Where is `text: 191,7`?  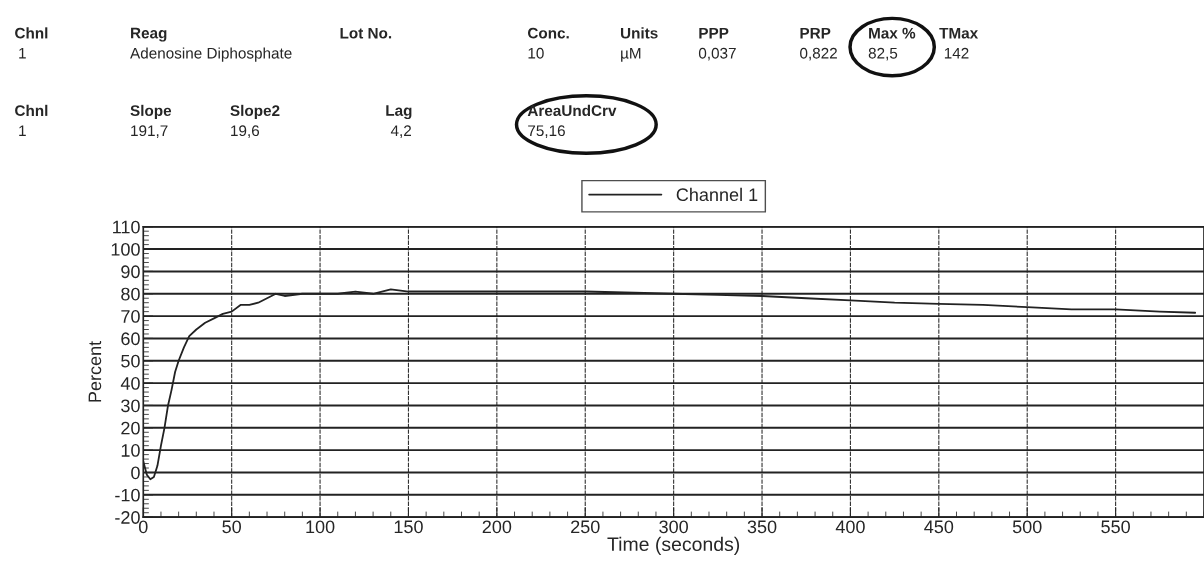
text: 191,7 is located at coordinates (149, 131).